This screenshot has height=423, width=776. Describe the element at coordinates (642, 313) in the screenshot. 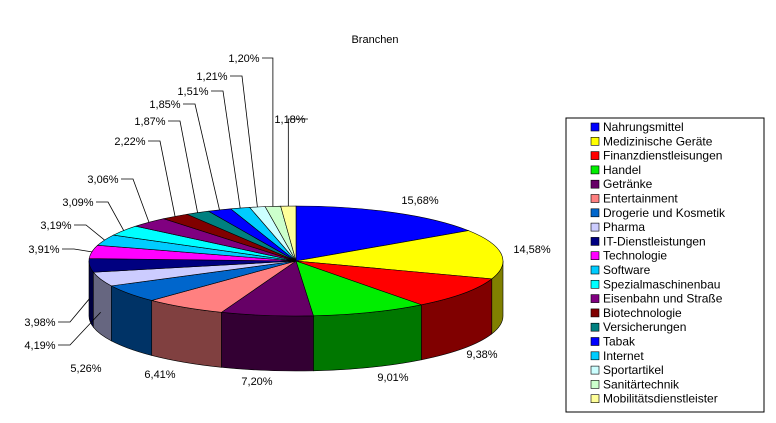

I see `legend-item: Biotechnologie` at that location.